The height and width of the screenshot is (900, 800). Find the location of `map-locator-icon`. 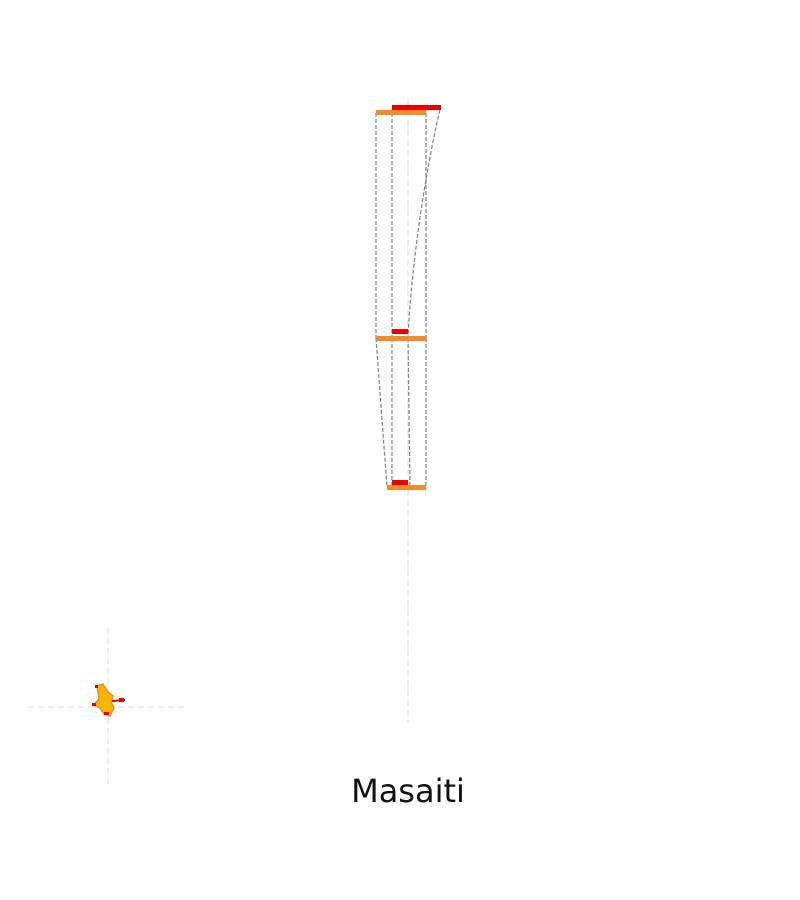

map-locator-icon is located at coordinates (108, 708).